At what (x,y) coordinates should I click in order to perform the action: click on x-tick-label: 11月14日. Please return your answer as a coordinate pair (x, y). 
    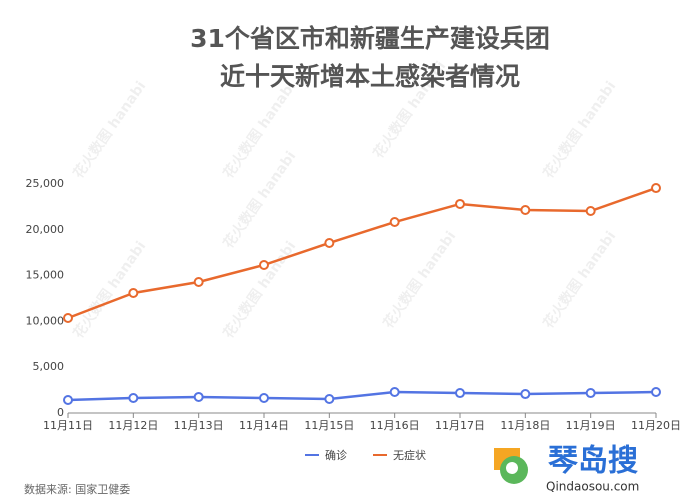
    Looking at the image, I should click on (264, 425).